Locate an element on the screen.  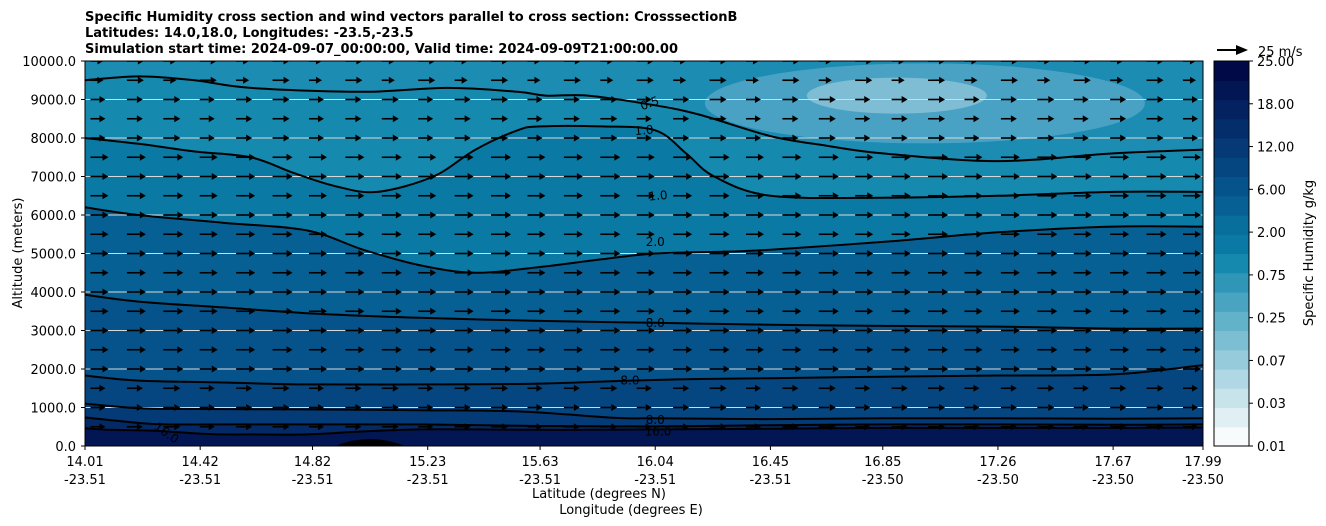
x-tick-label-lat: 14.82 is located at coordinates (312, 462).